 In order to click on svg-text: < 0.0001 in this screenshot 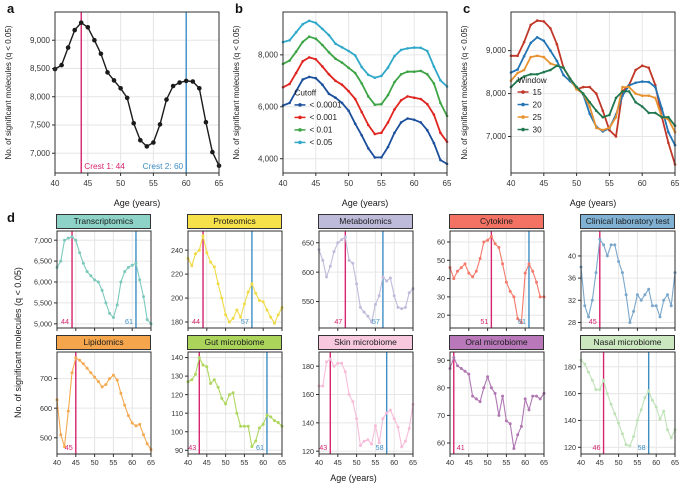, I will do `click(325, 105)`.